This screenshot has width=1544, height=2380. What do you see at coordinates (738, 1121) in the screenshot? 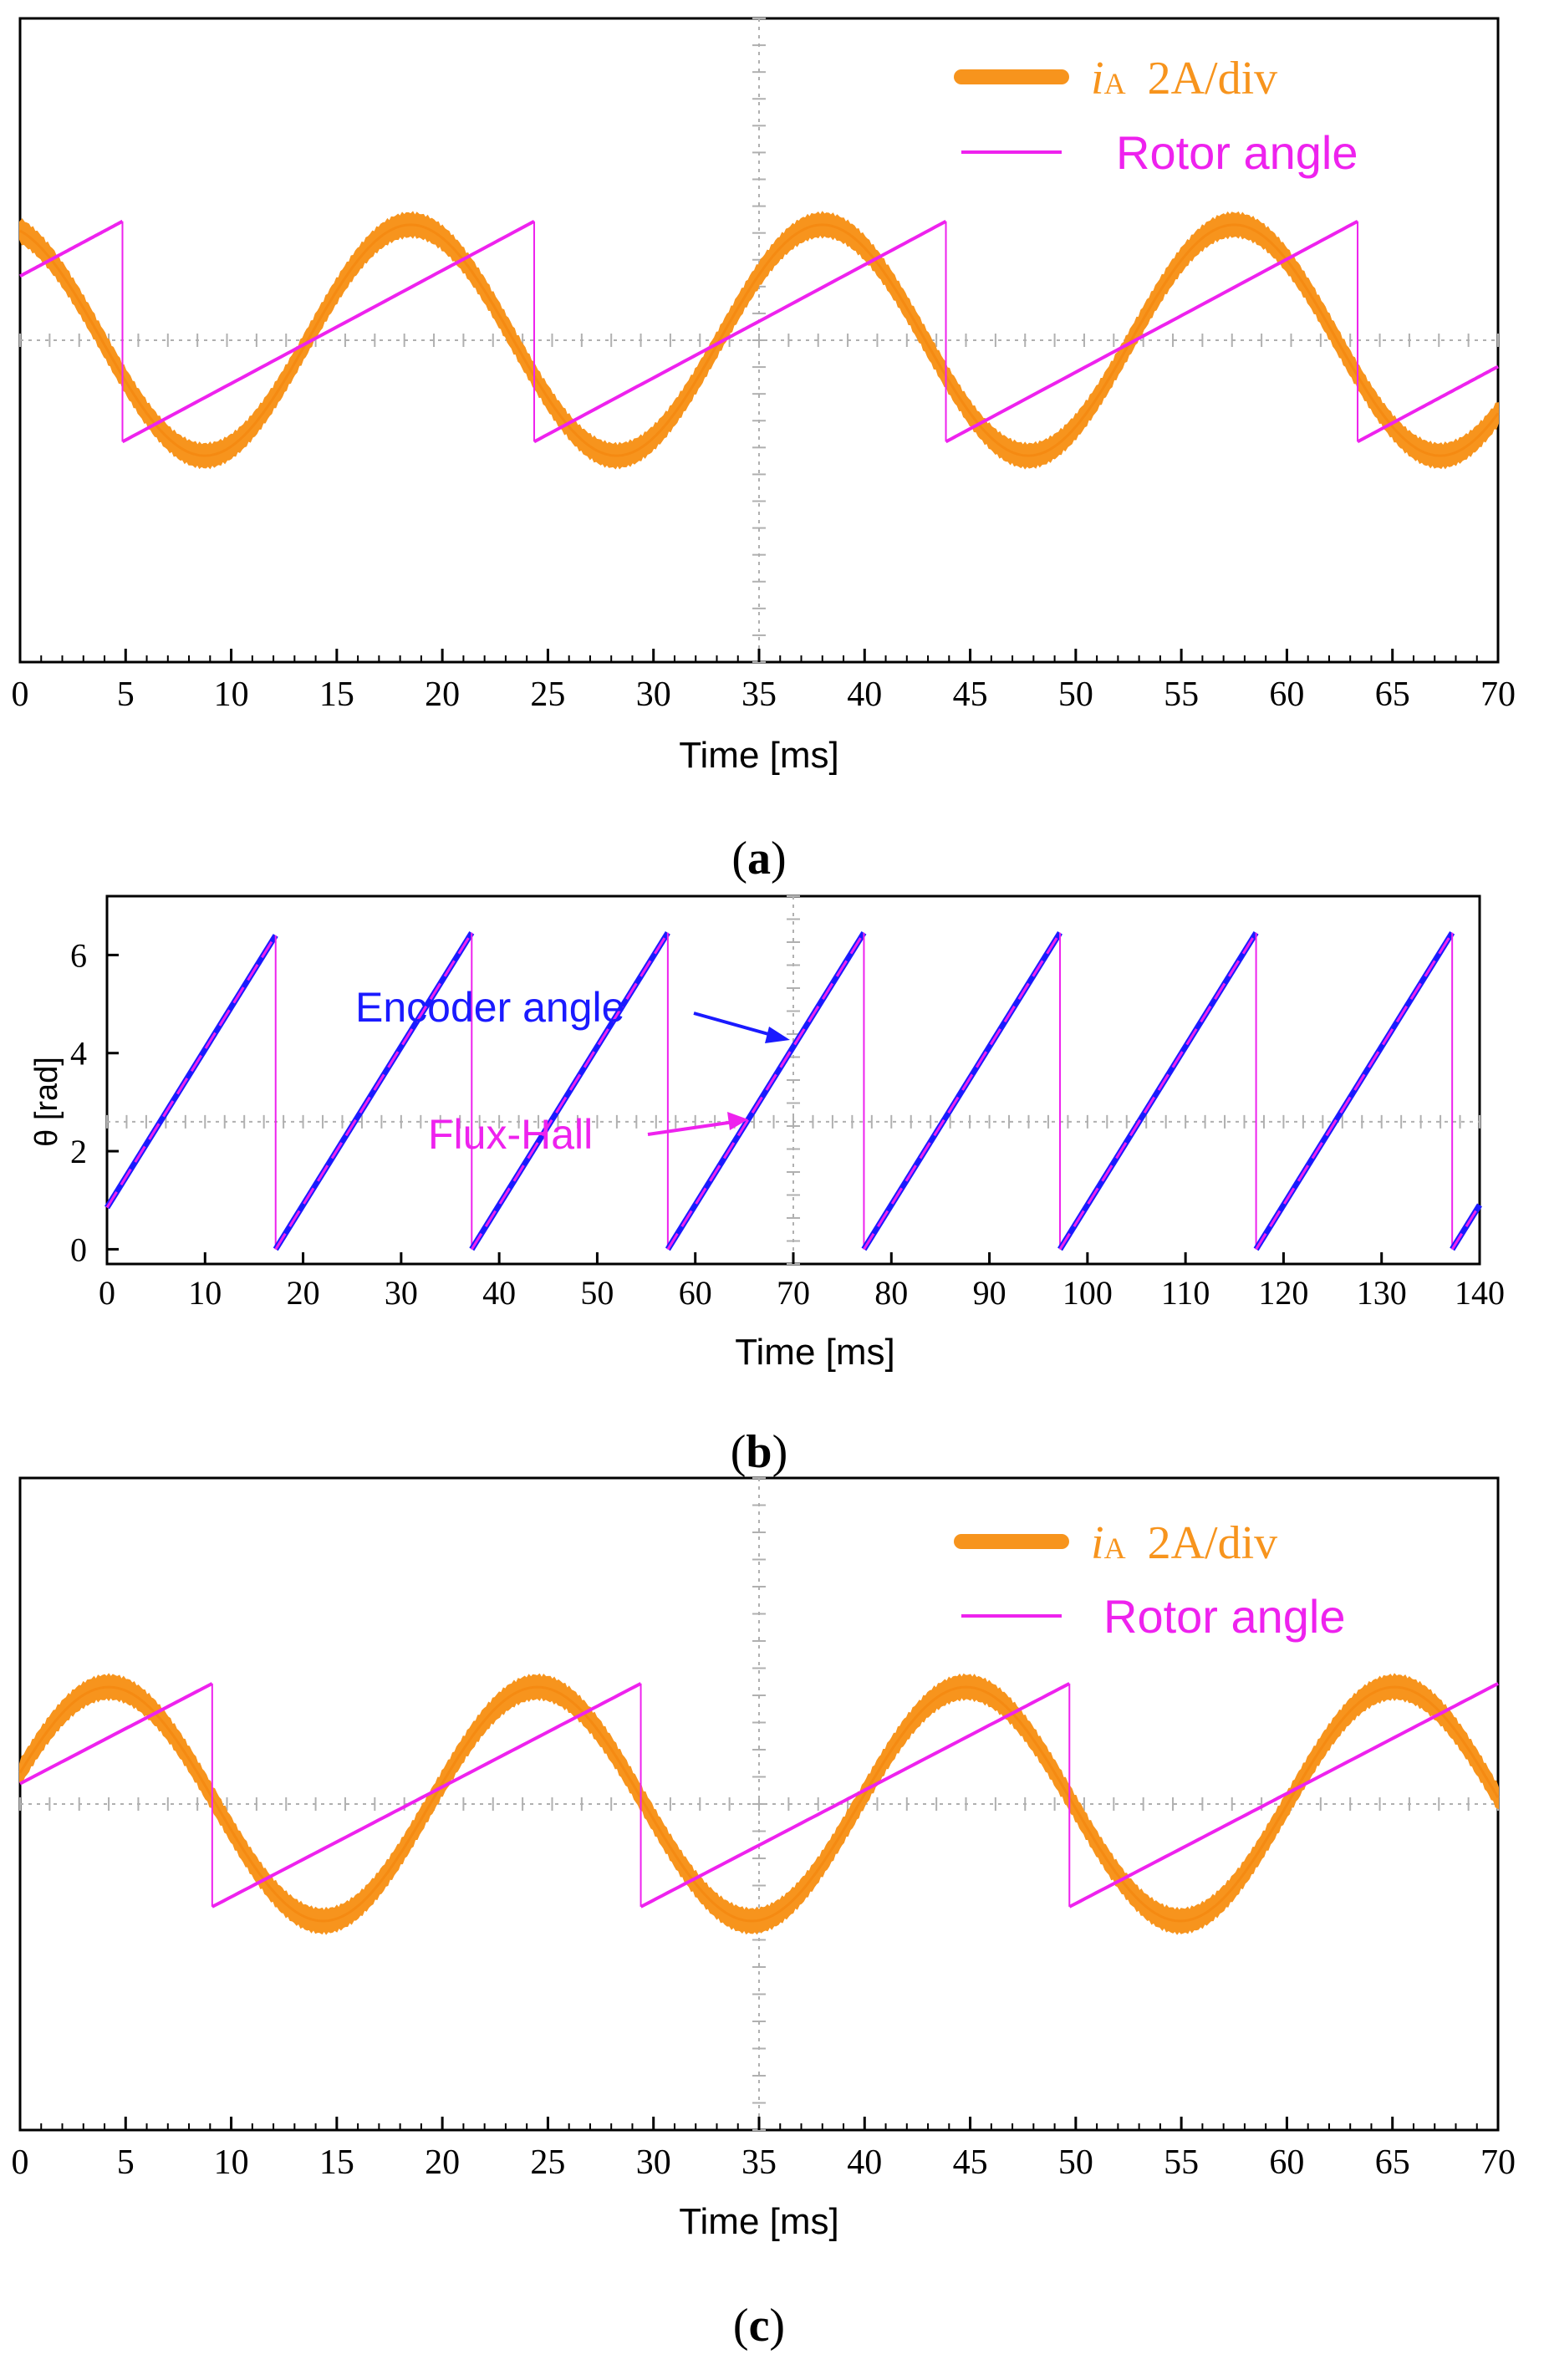
I see `annotation-flux-hall-arrowhead` at bounding box center [738, 1121].